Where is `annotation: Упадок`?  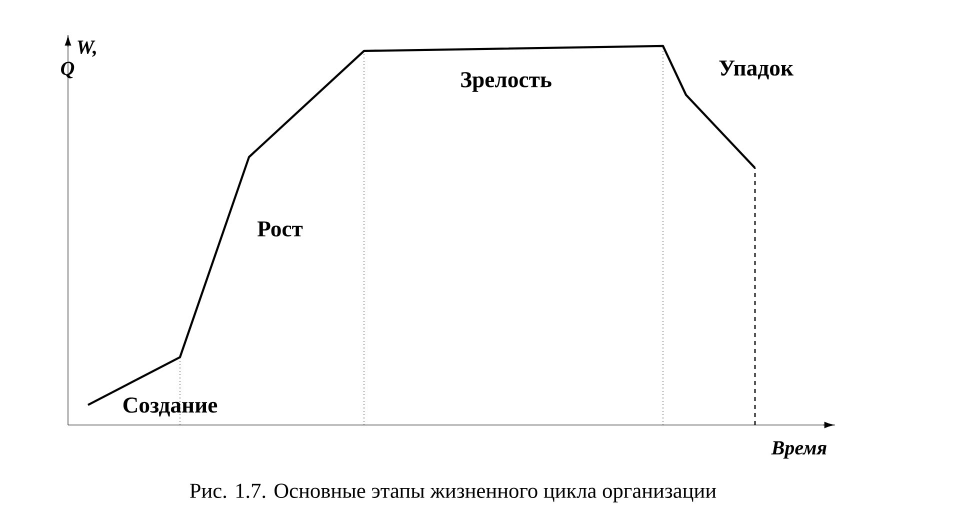 annotation: Упадок is located at coordinates (756, 70).